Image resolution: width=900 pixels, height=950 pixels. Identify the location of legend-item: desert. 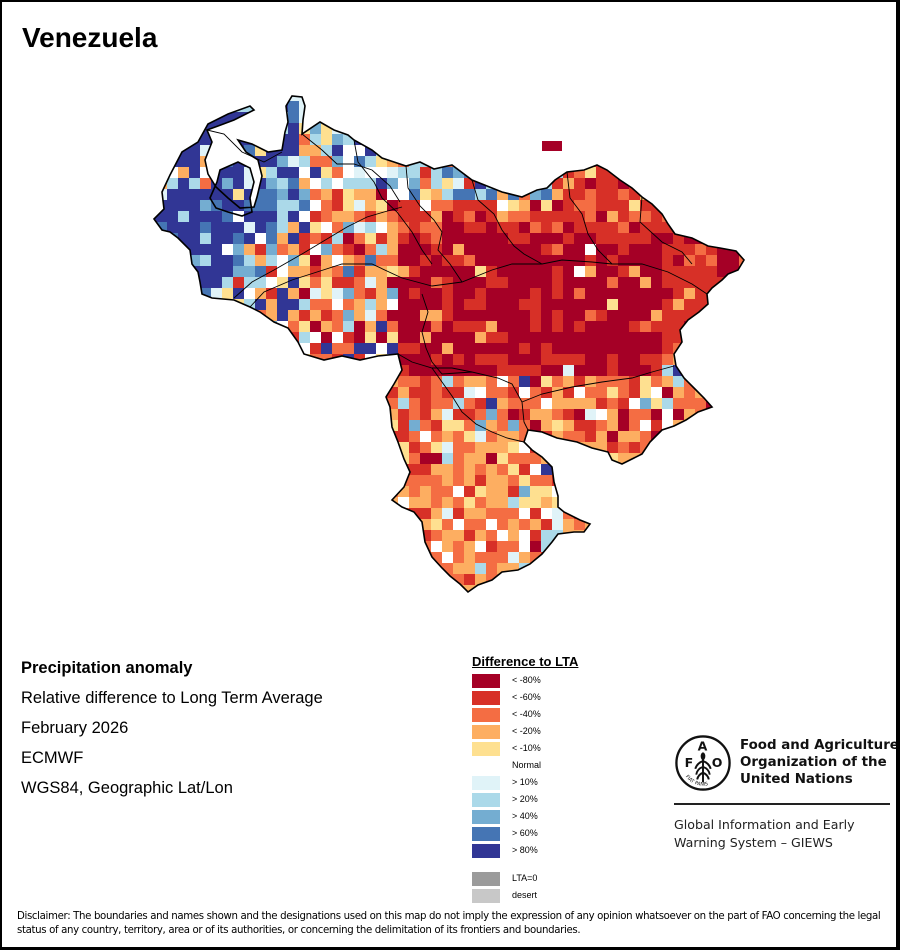
(562, 895).